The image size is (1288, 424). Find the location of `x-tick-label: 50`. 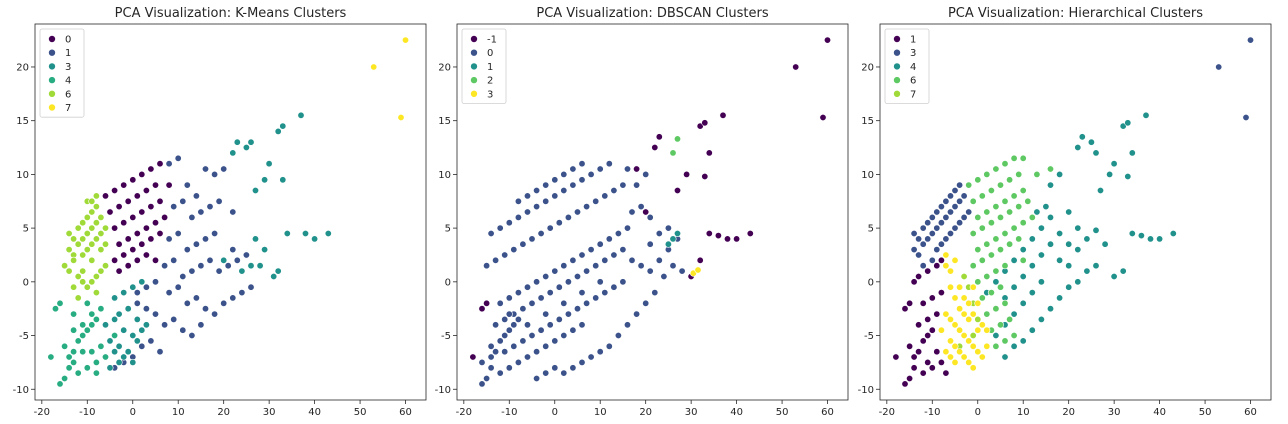

x-tick-label: 50 is located at coordinates (782, 412).